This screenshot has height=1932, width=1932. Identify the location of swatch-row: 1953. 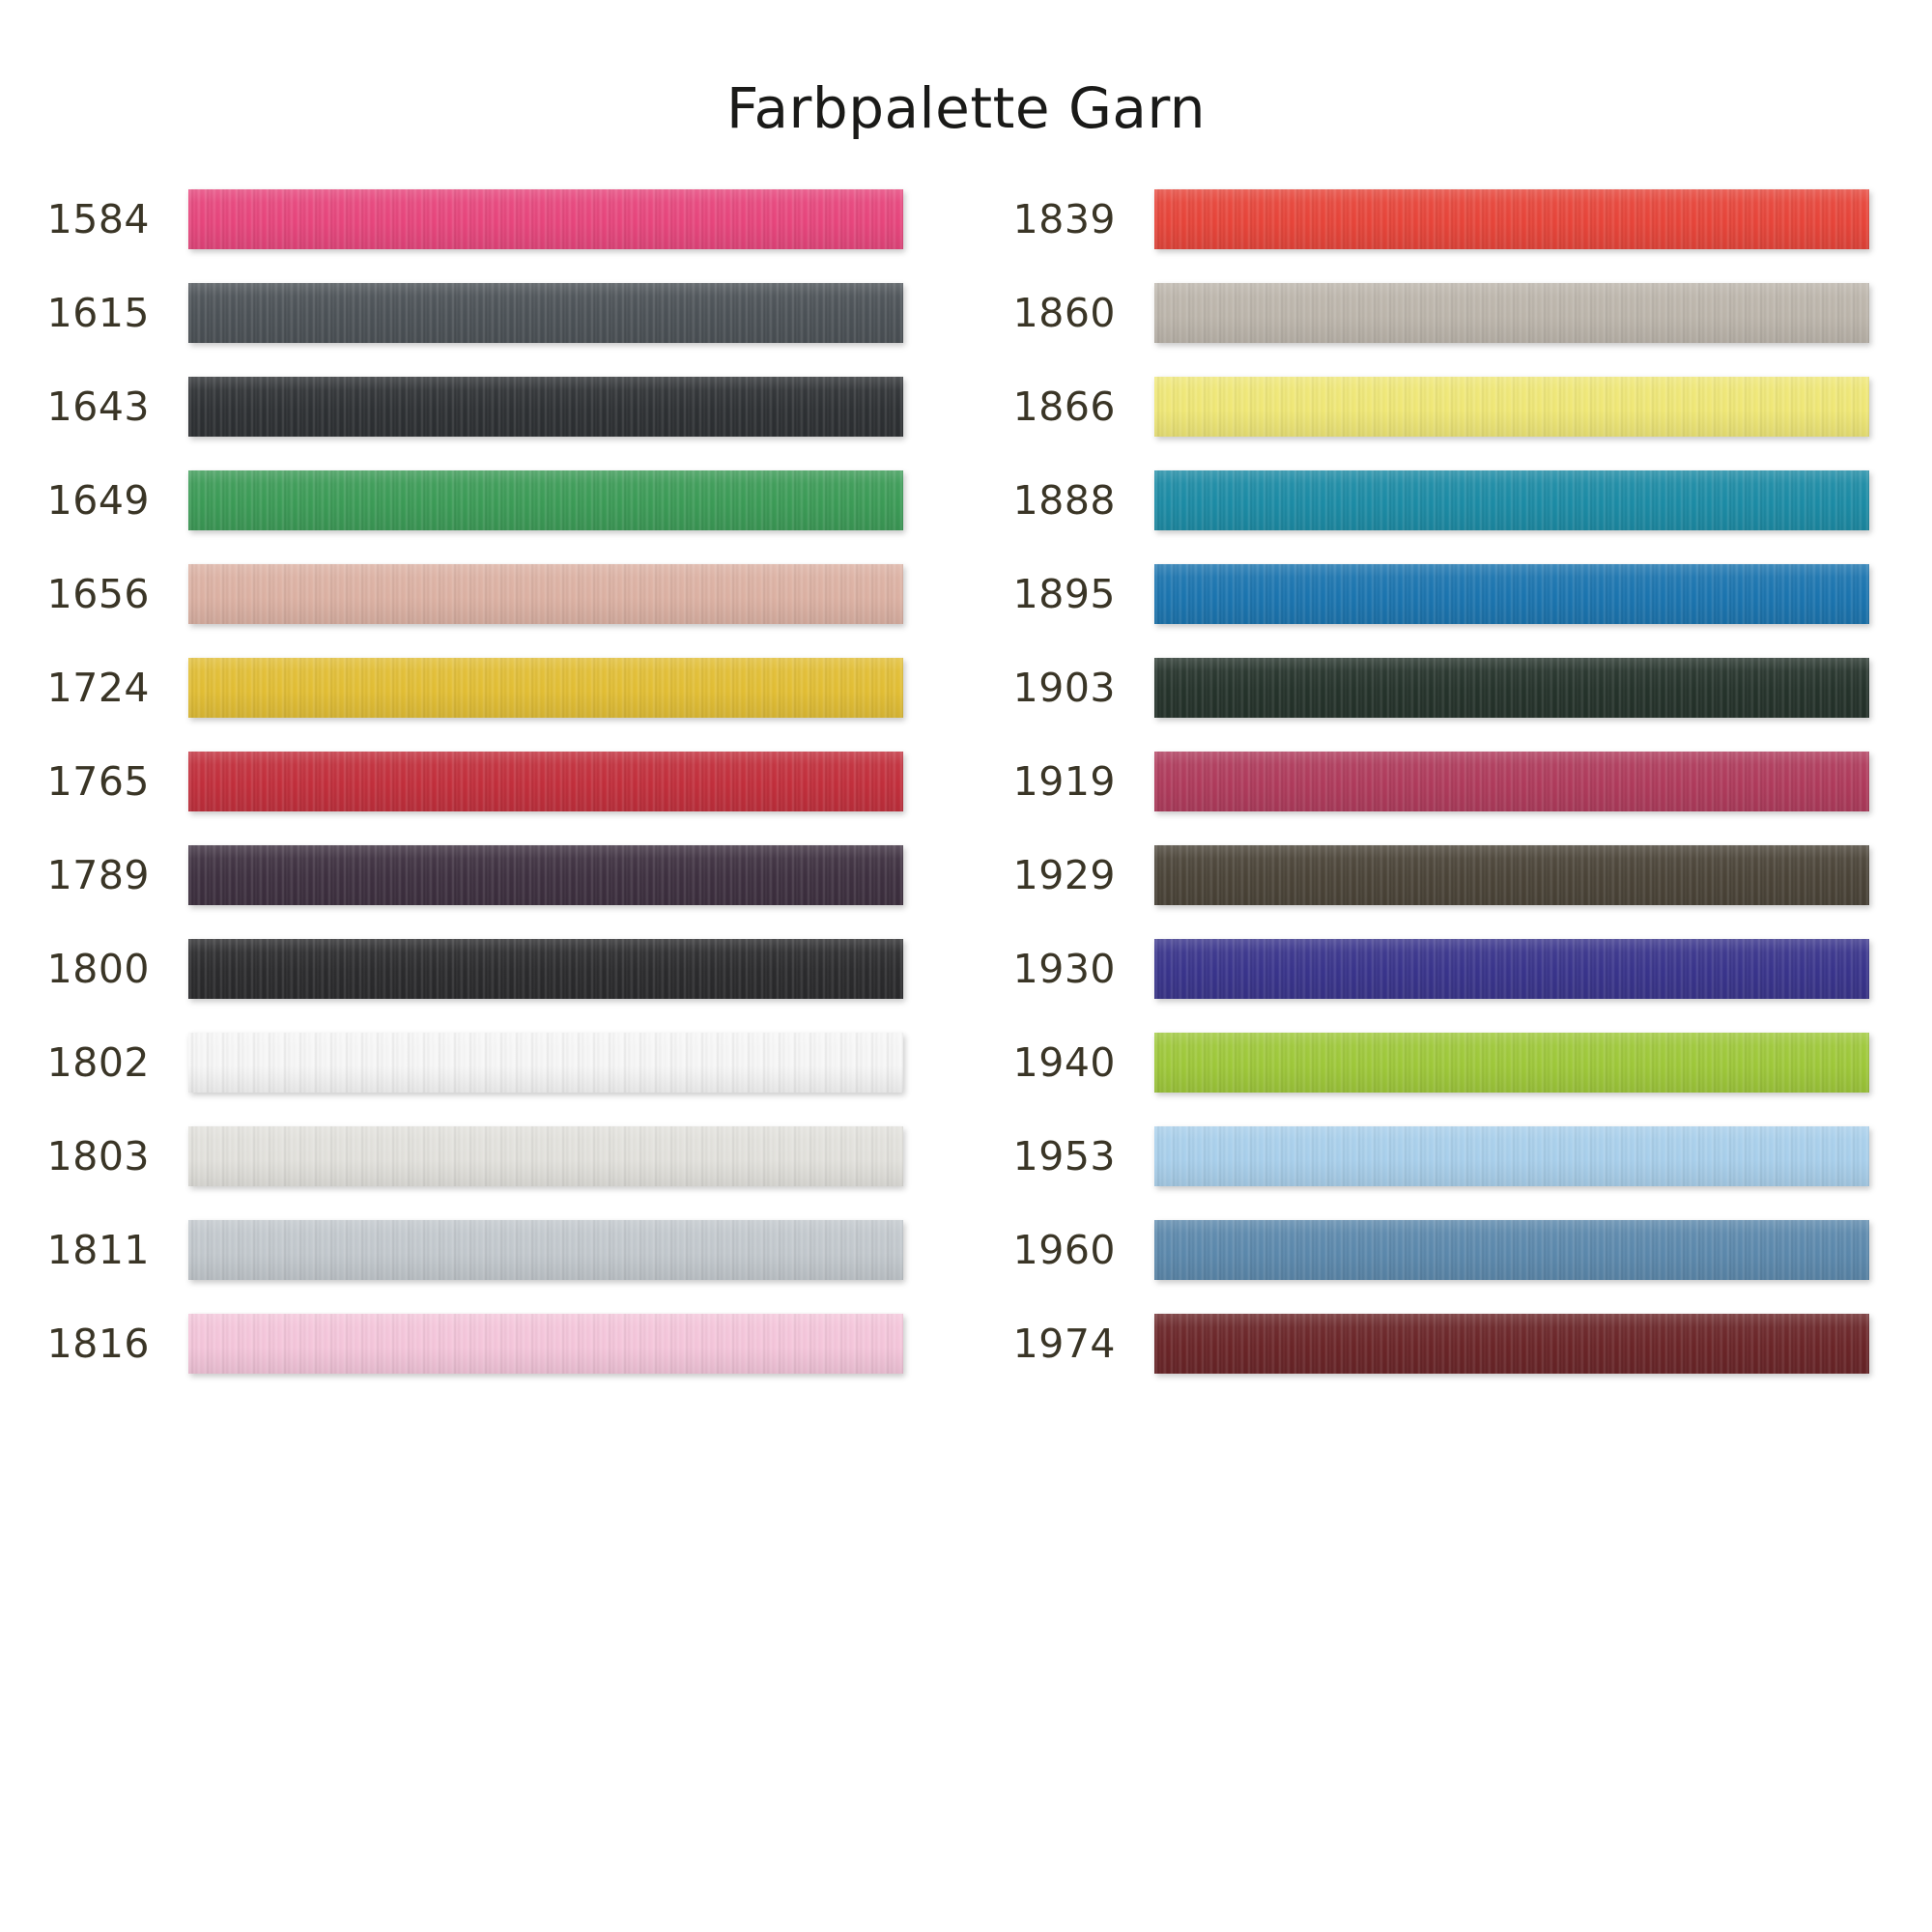
(1449, 1173).